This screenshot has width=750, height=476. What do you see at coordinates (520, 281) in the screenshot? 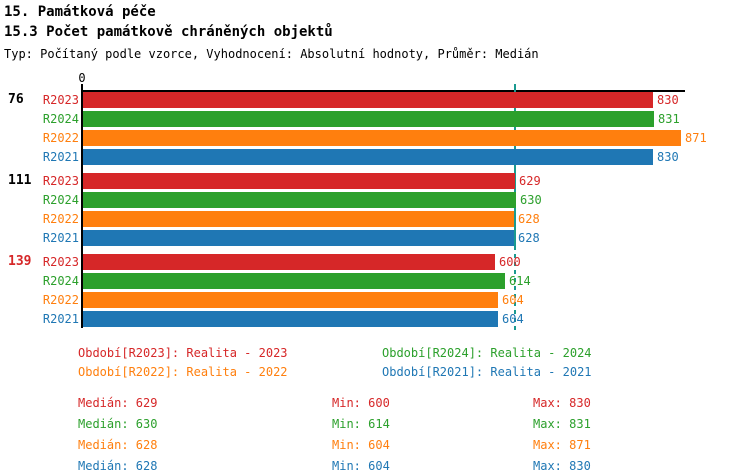
I see `bar-value-label: 614` at bounding box center [520, 281].